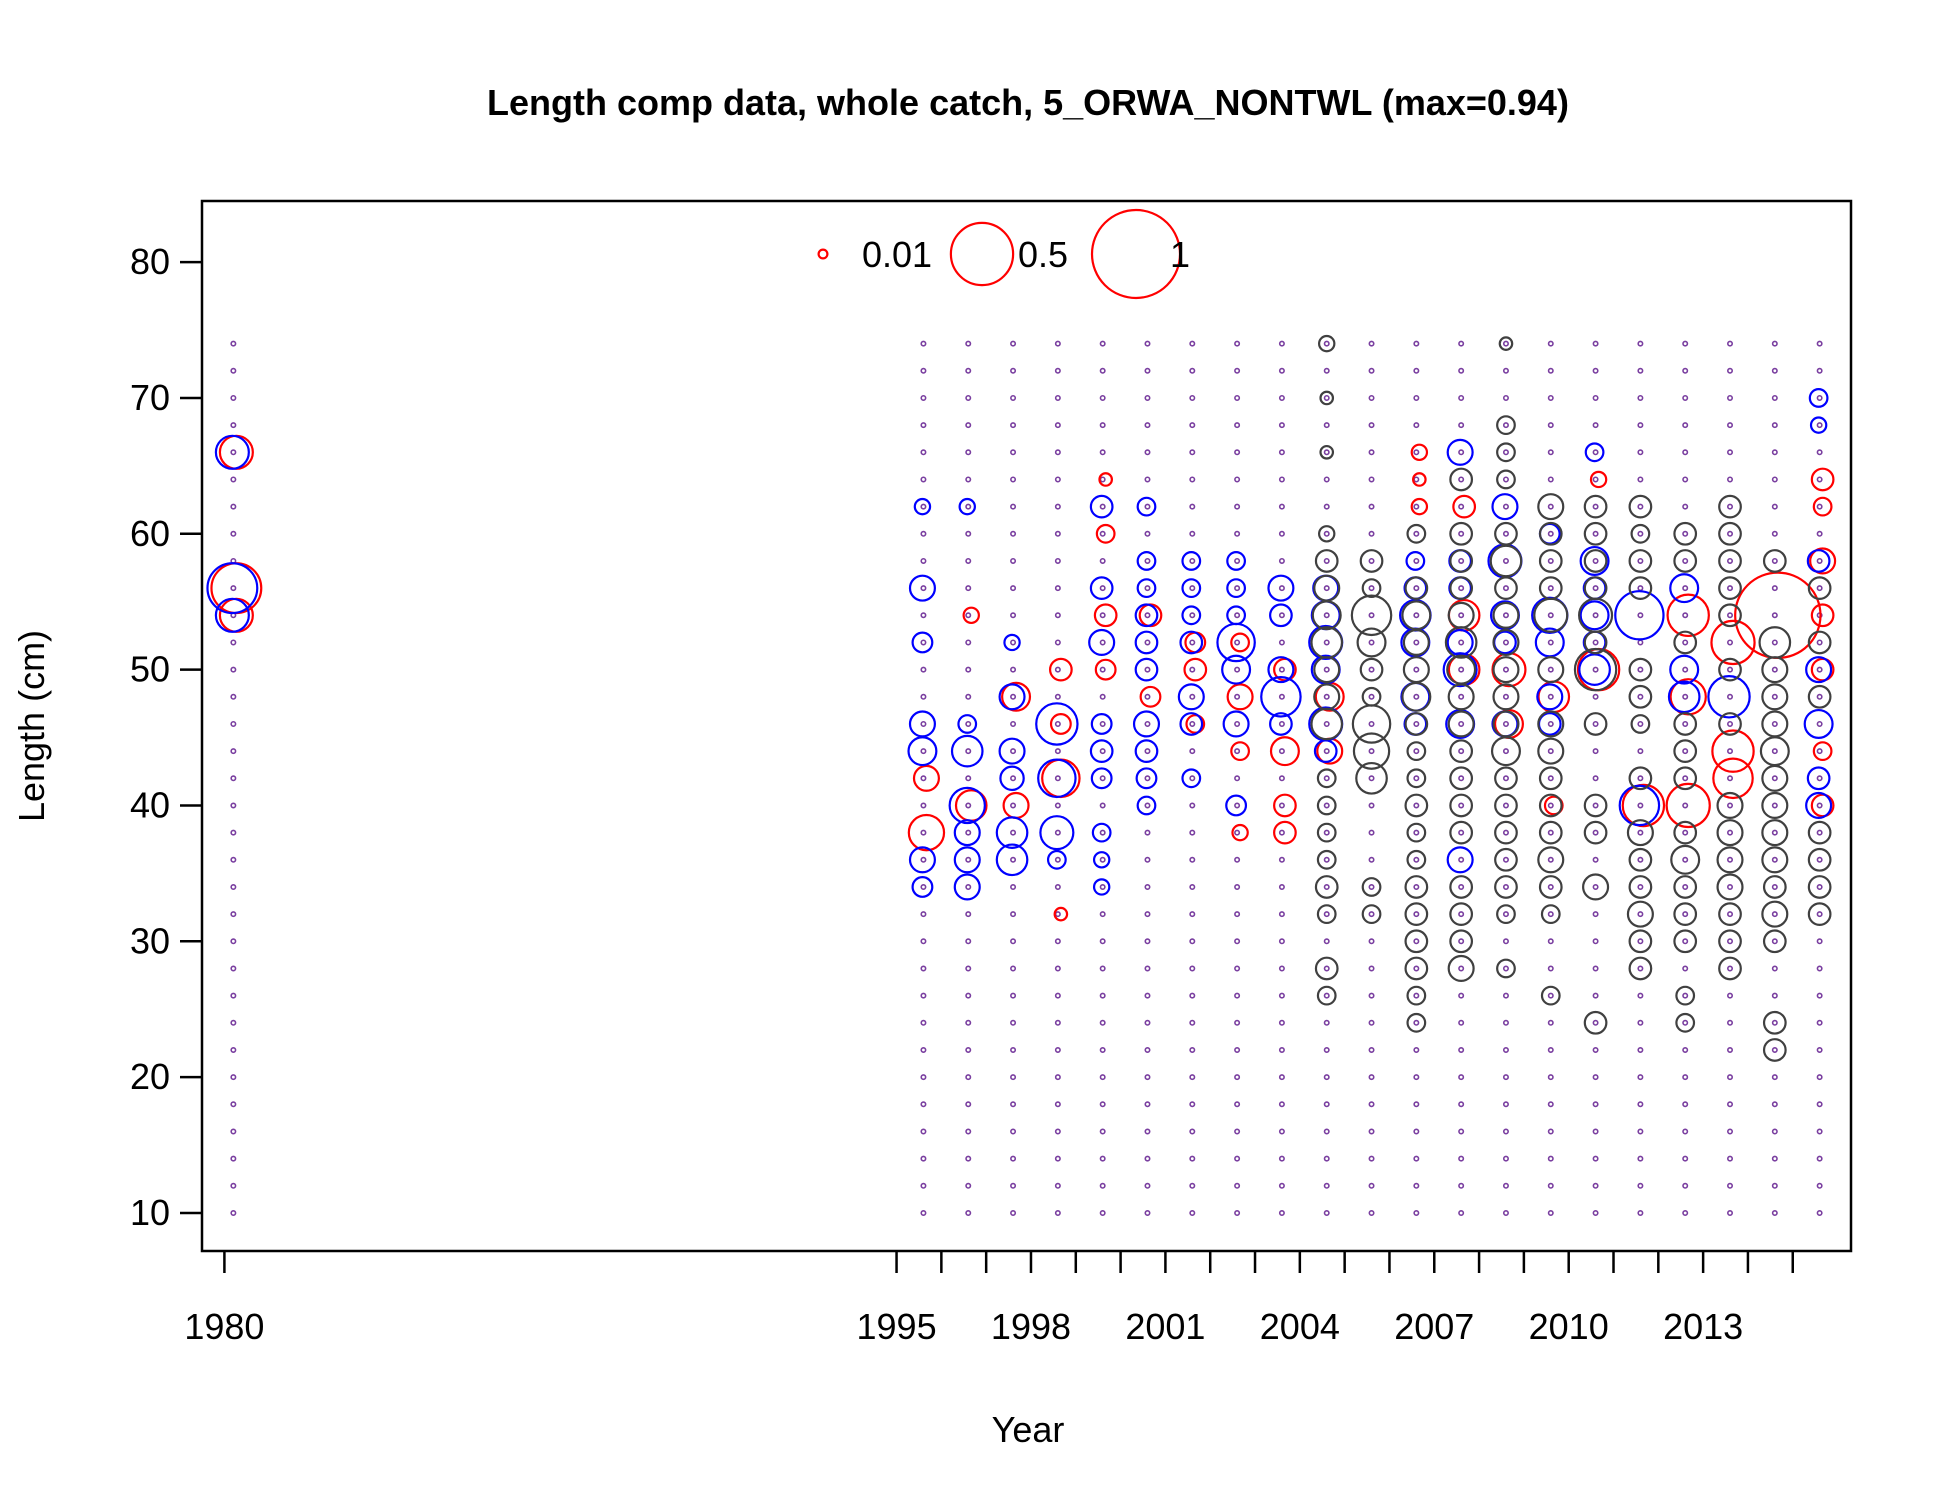 The image size is (1950, 1500). Describe the element at coordinates (150, 397) in the screenshot. I see `y-tick-label: 70` at that location.